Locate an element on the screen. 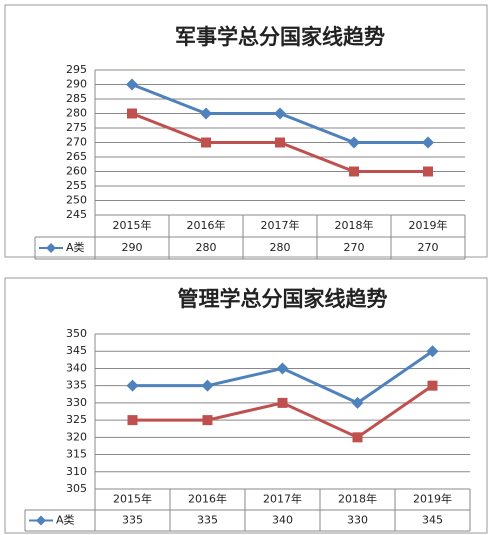 Image resolution: width=494 pixels, height=535 pixels. y-tick-label: 265 is located at coordinates (76, 156).